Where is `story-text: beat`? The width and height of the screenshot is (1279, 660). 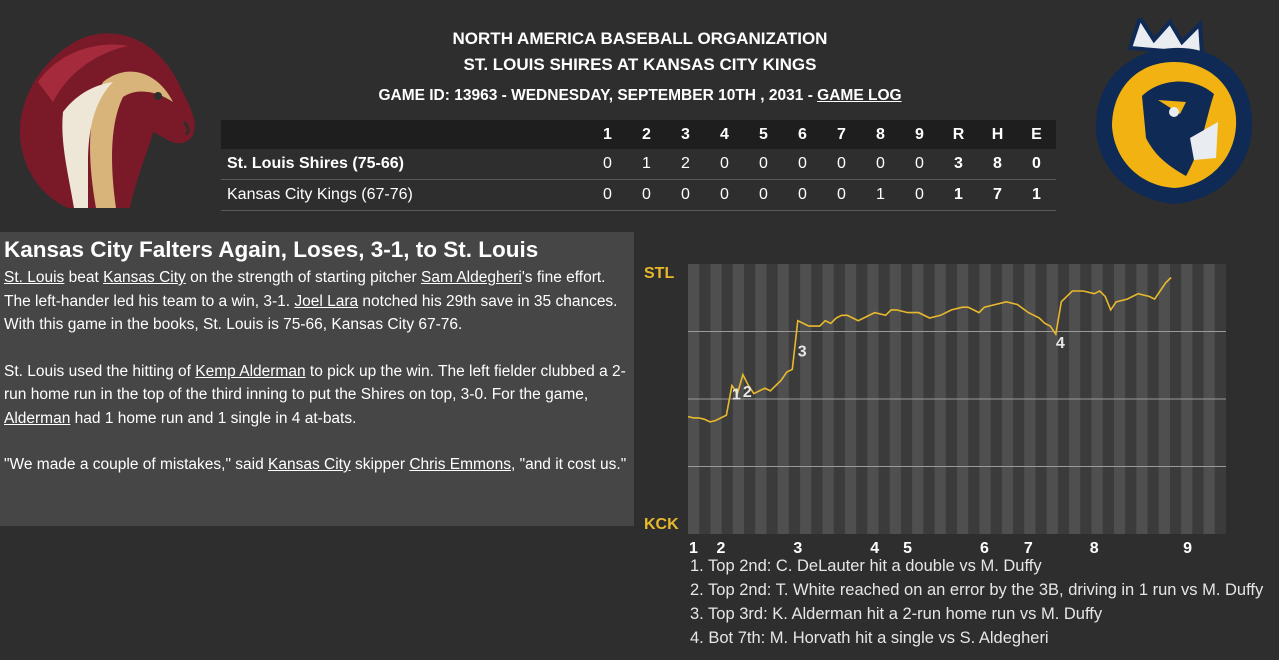 story-text: beat is located at coordinates (84, 277).